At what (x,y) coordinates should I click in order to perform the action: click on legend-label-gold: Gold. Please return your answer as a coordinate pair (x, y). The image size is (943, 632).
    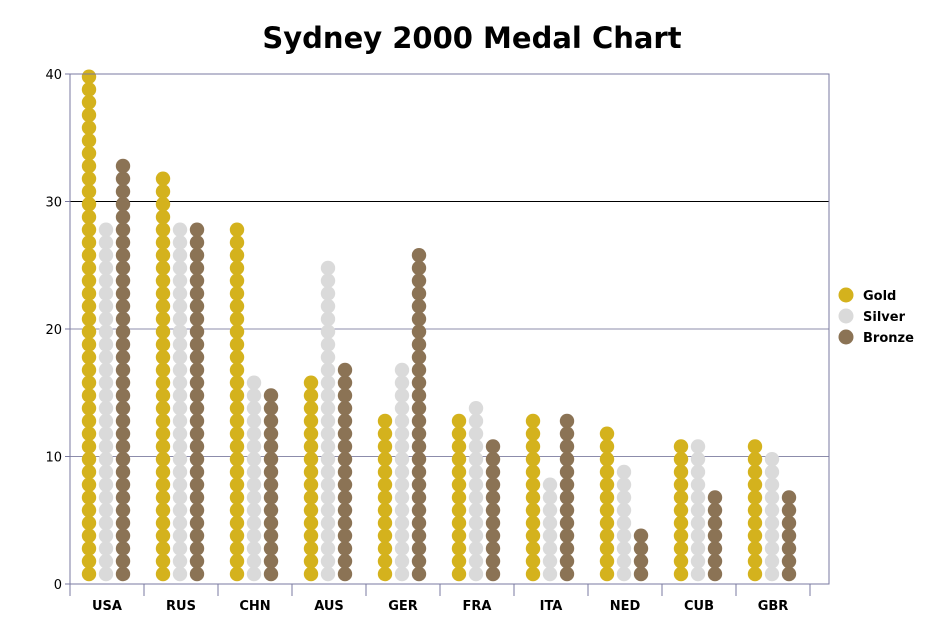
    Looking at the image, I should click on (879, 296).